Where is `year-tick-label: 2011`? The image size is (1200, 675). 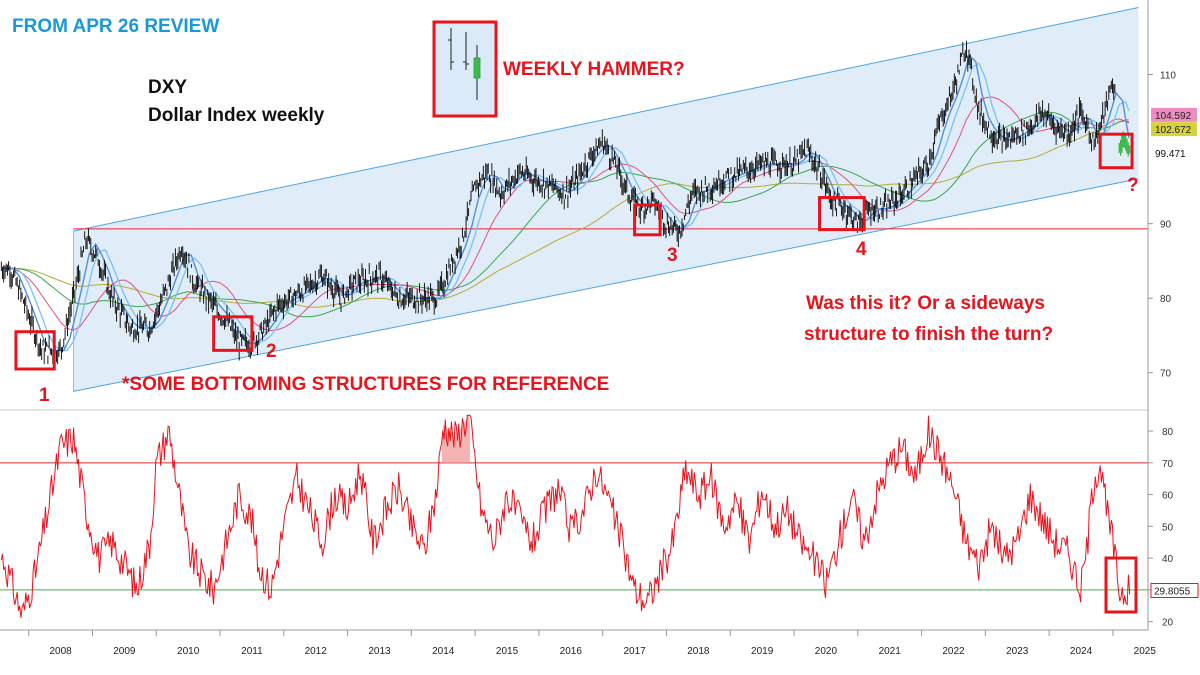 year-tick-label: 2011 is located at coordinates (252, 651).